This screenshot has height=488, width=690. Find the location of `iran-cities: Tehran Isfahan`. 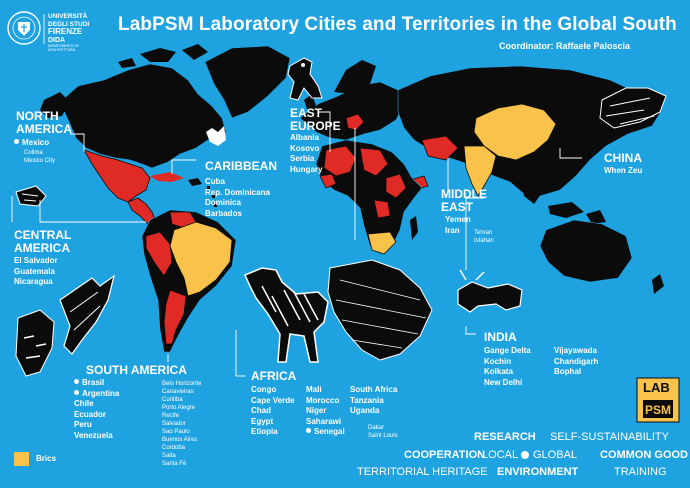

iran-cities: Tehran Isfahan is located at coordinates (484, 237).